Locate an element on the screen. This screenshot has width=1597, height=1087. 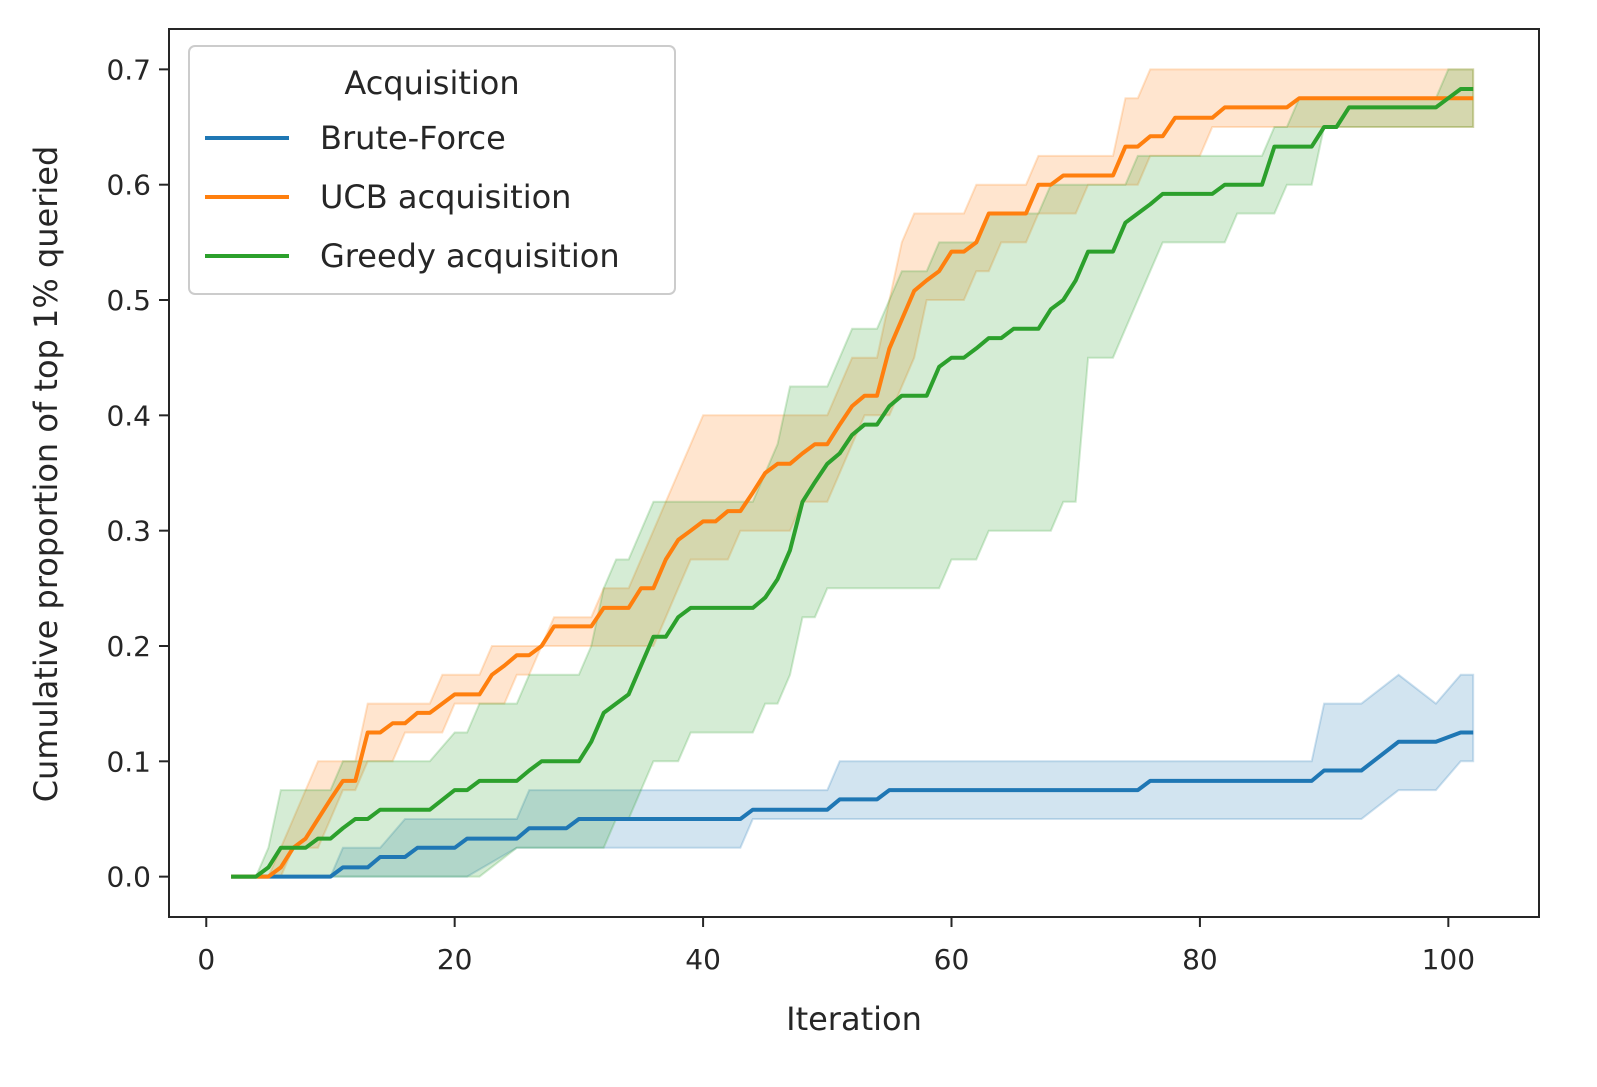
x-tick-label: 0 is located at coordinates (206, 959).